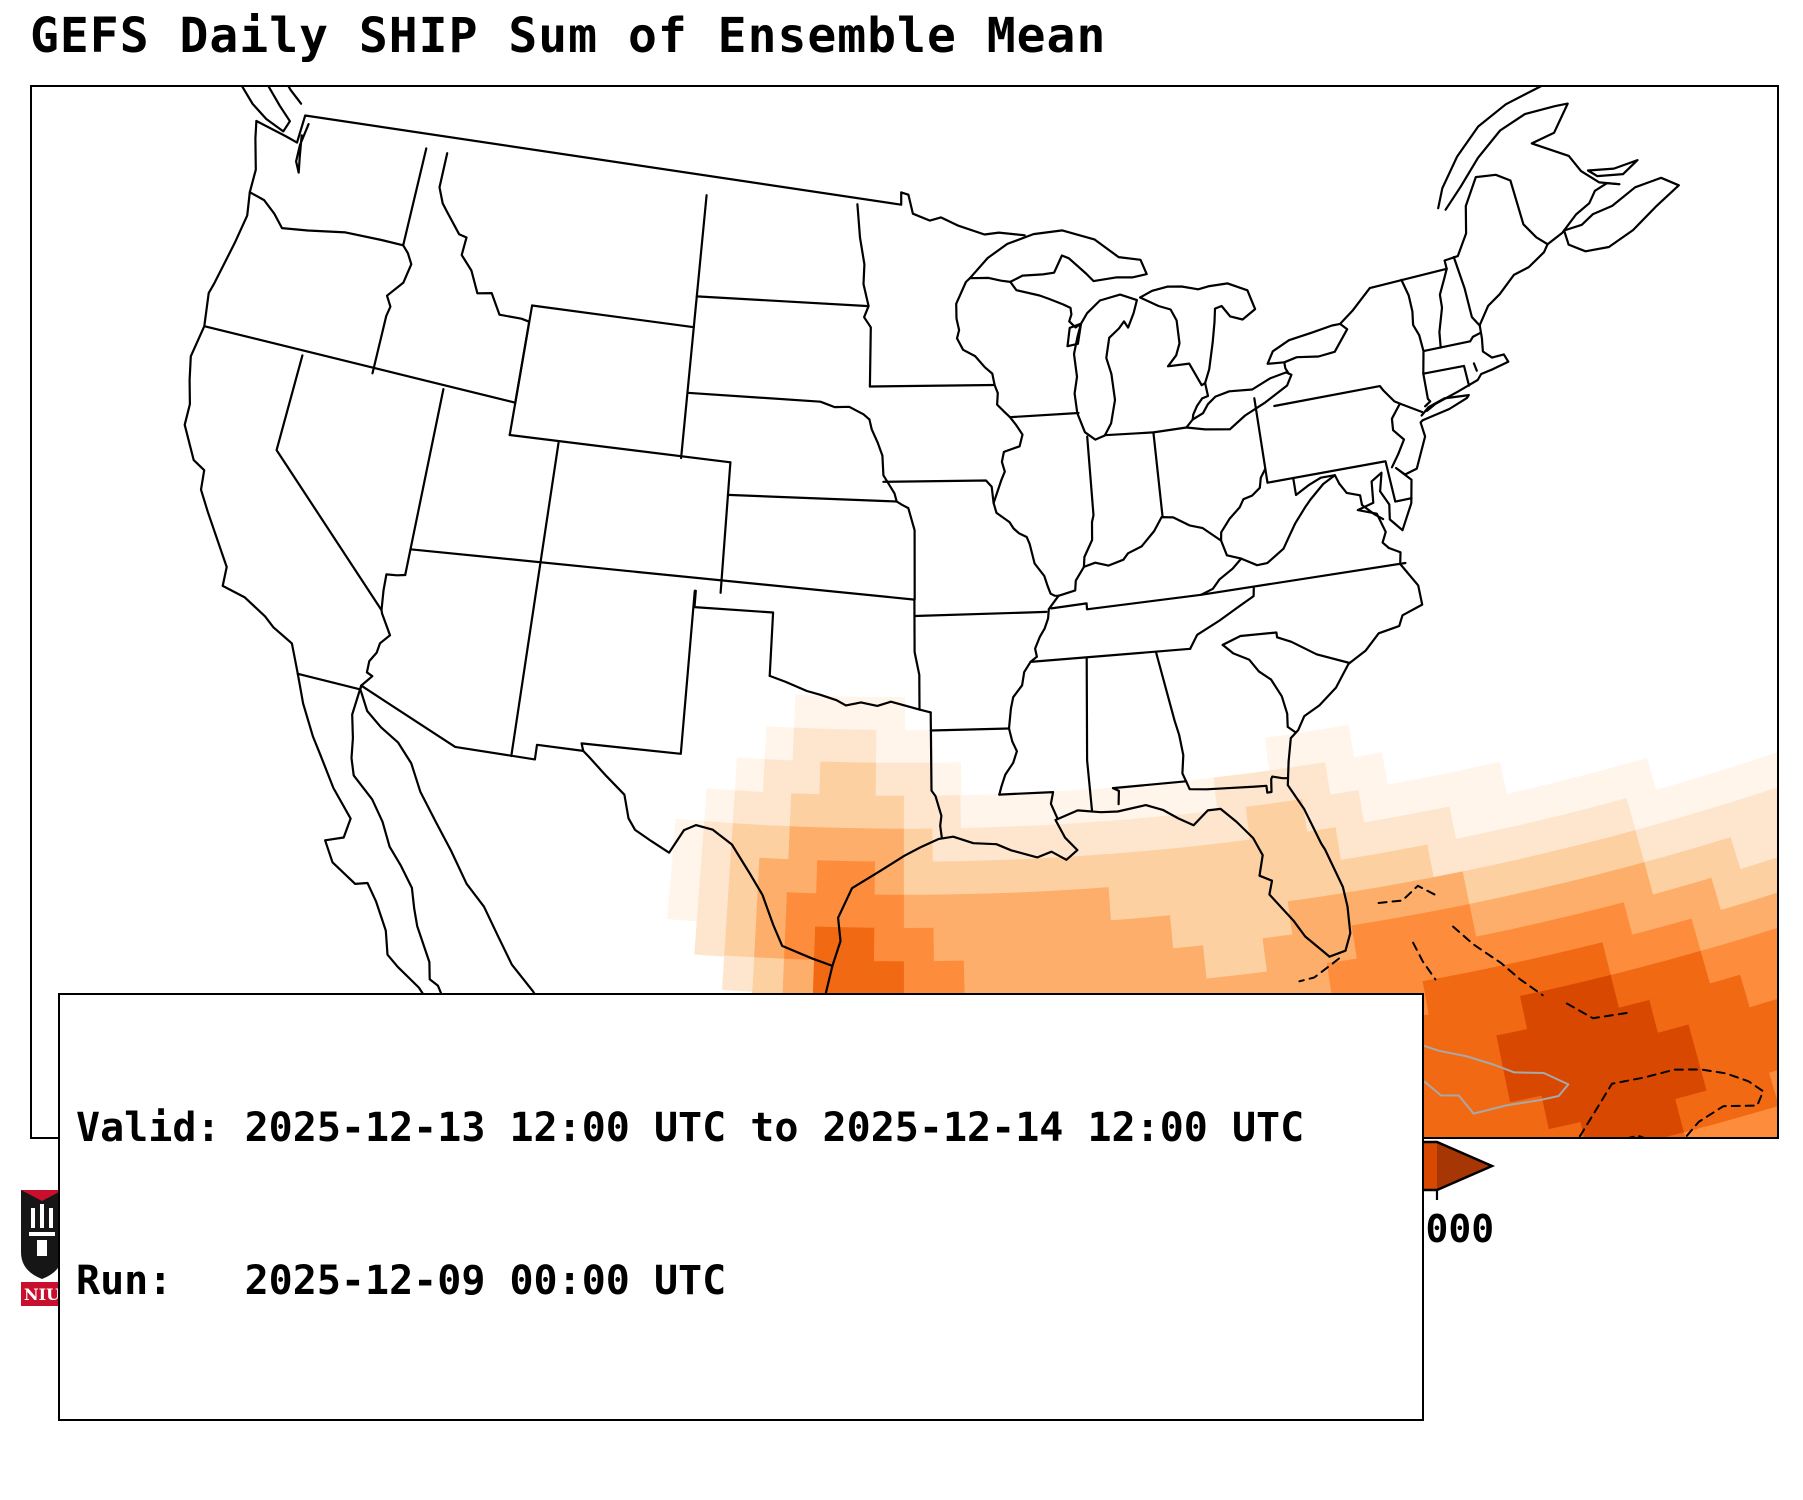 The image size is (1803, 1500). I want to click on figure-title: GEFS Daily SHIP Sum of Ensemble Mean, so click(568, 36).